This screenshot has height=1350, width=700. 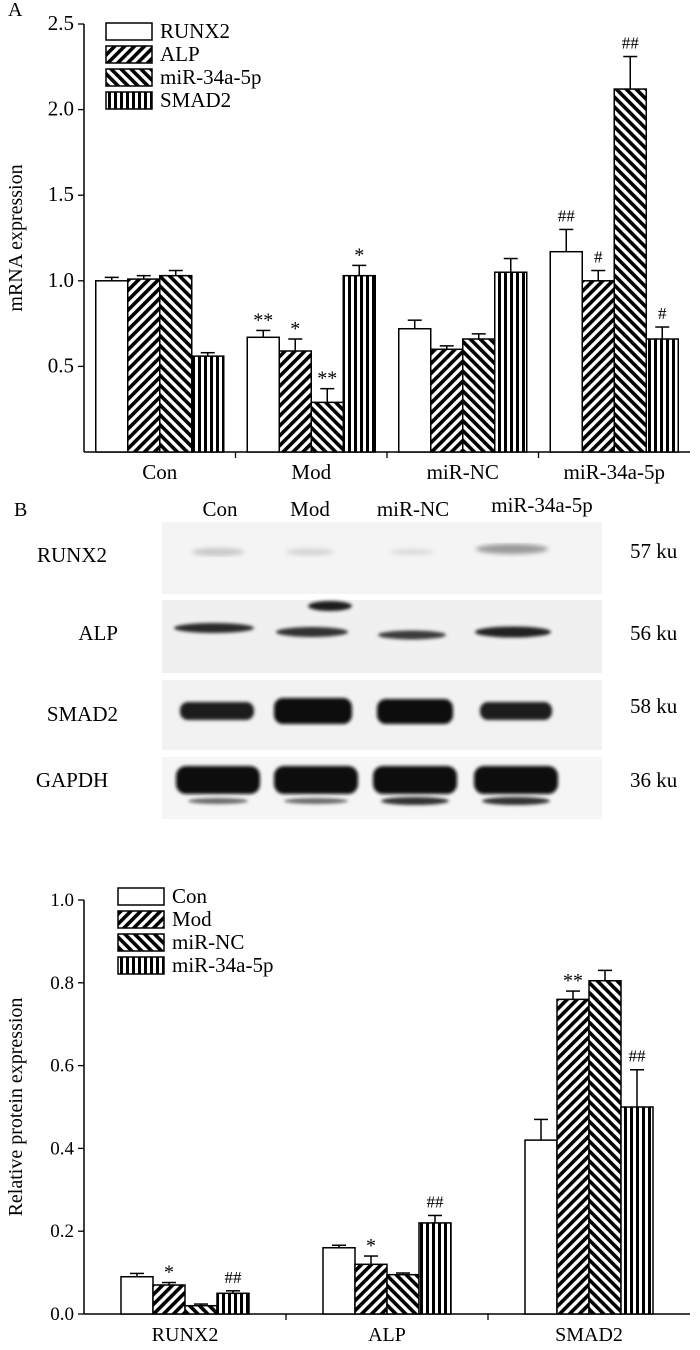 What do you see at coordinates (201, 1309) in the screenshot?
I see `bar-mir-nc-runx2` at bounding box center [201, 1309].